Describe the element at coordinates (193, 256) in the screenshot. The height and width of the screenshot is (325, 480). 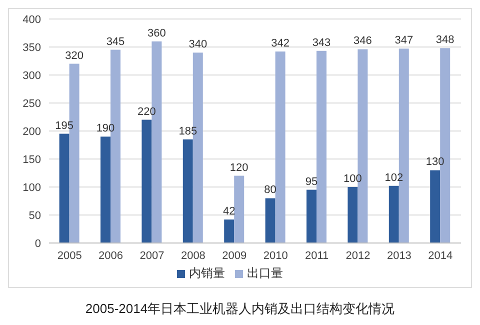
I see `x-tick-label: 2008` at that location.